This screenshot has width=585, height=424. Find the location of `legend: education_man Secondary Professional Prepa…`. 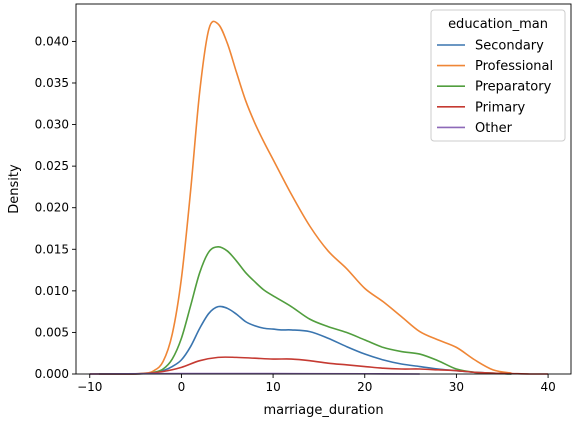

legend: education_man Secondary Professional Prepa… is located at coordinates (498, 75).